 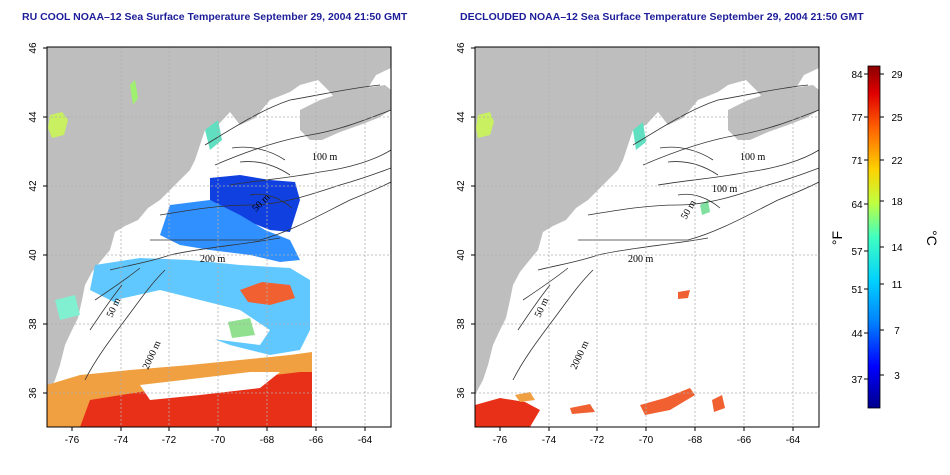 I want to click on celsius-tick: 29, so click(x=897, y=75).